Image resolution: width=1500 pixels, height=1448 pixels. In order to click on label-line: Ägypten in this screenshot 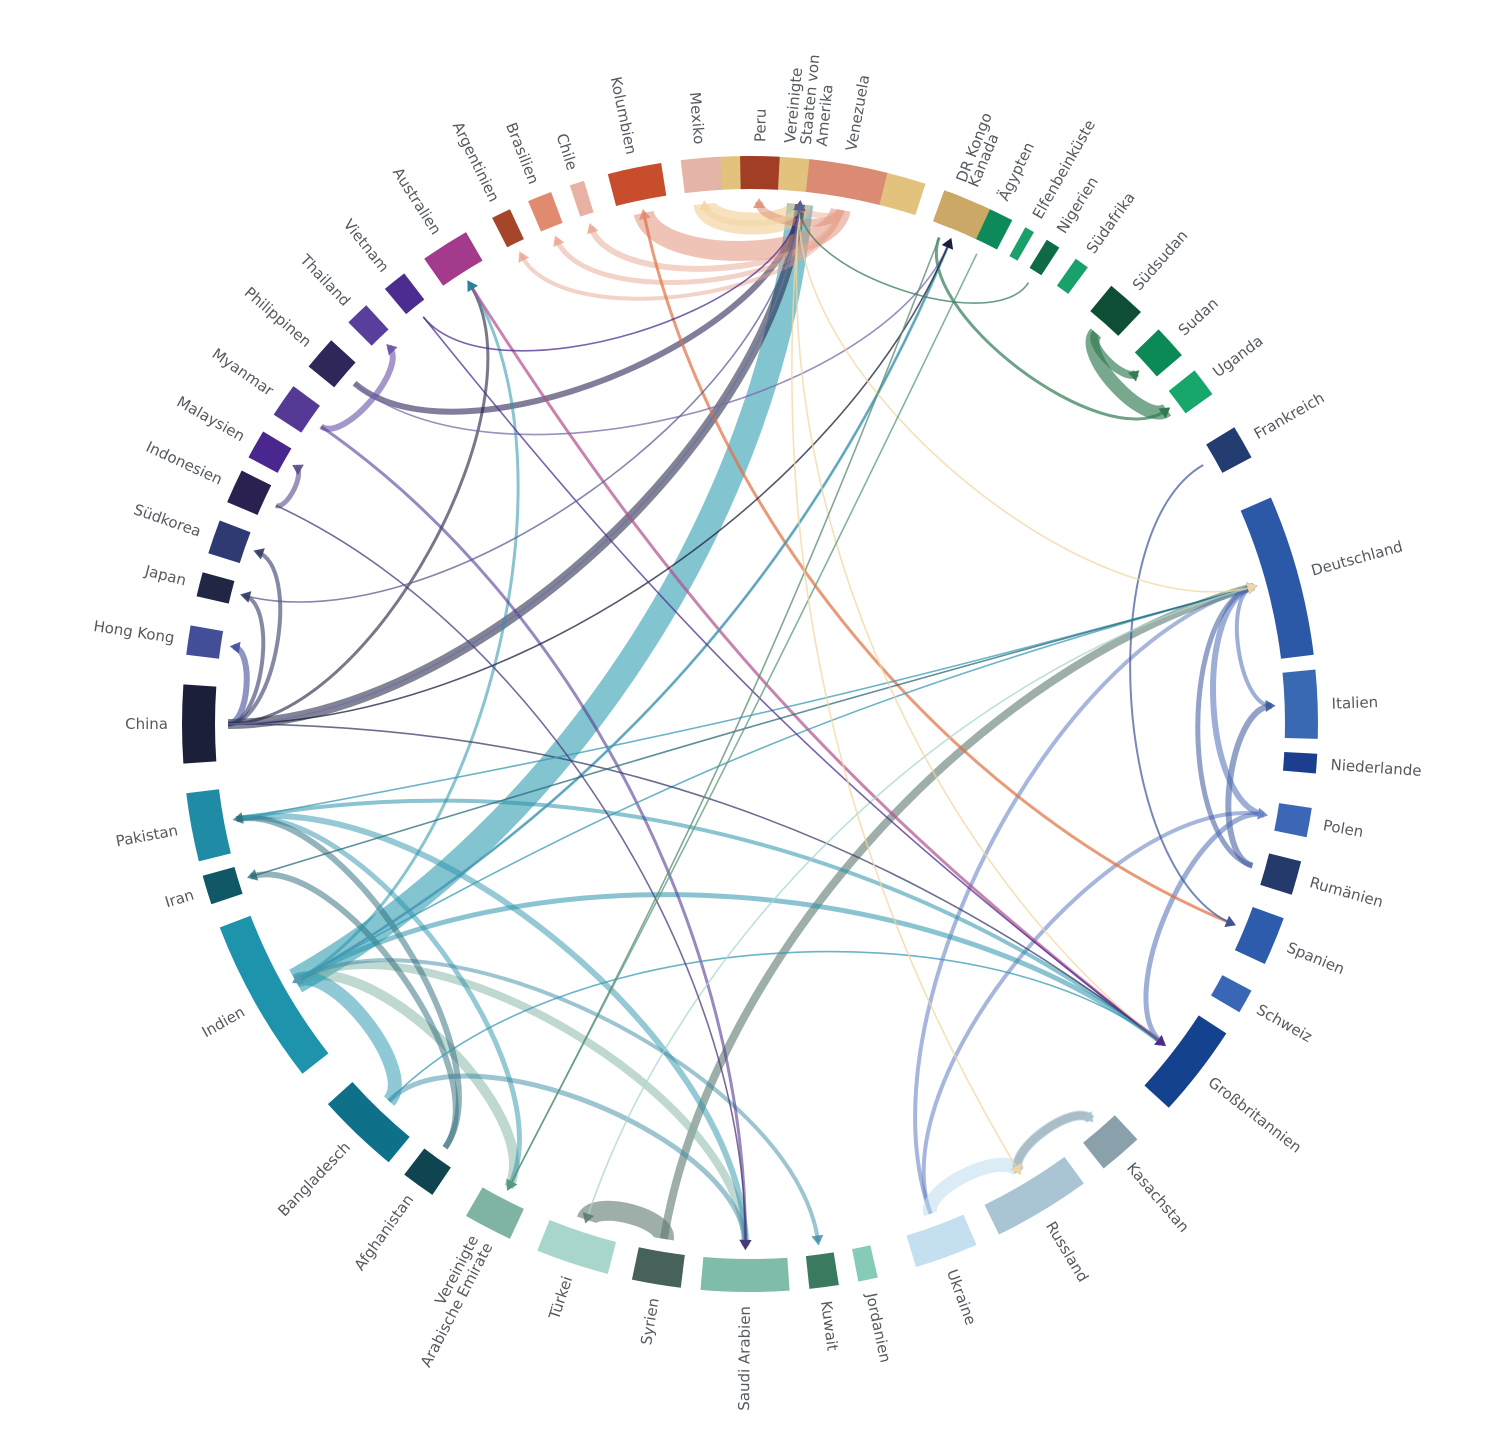, I will do `click(1016, 171)`.